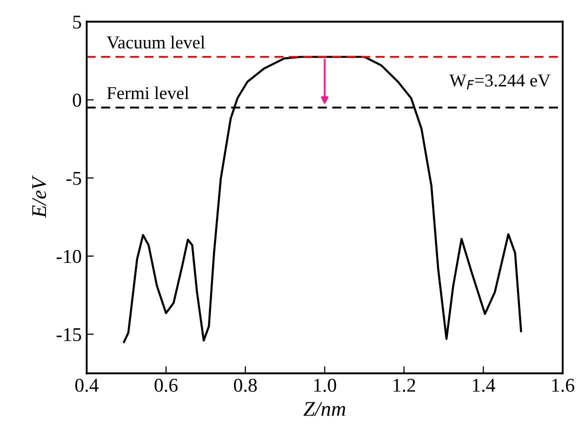 The width and height of the screenshot is (579, 434). I want to click on y-tick-label: -15, so click(69, 335).